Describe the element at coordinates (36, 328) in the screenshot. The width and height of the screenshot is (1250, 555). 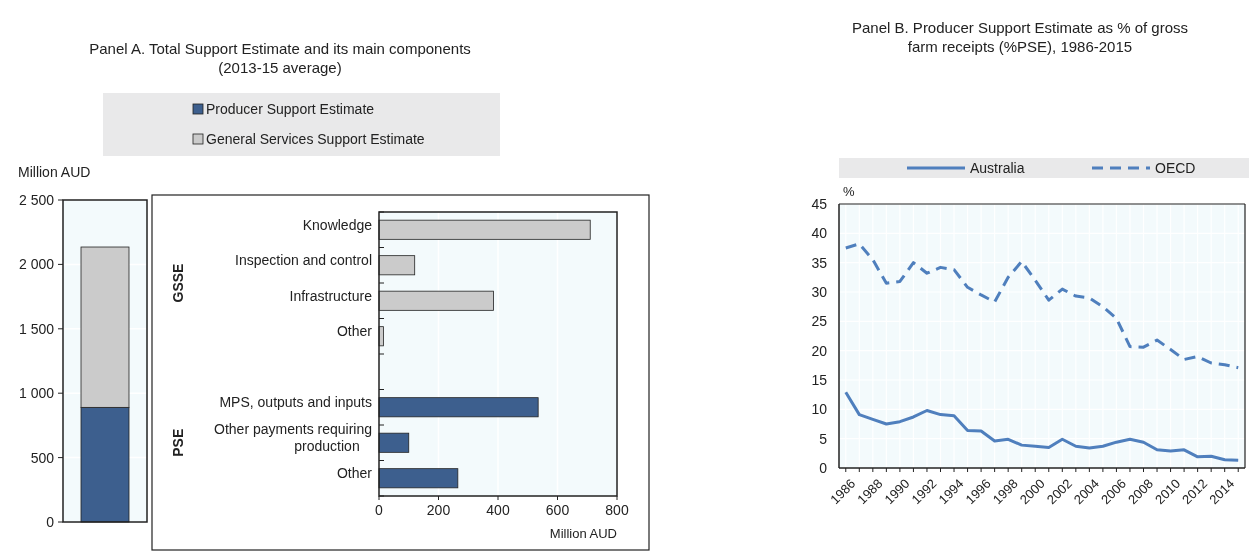
I see `y-tick-label: 1 500` at that location.